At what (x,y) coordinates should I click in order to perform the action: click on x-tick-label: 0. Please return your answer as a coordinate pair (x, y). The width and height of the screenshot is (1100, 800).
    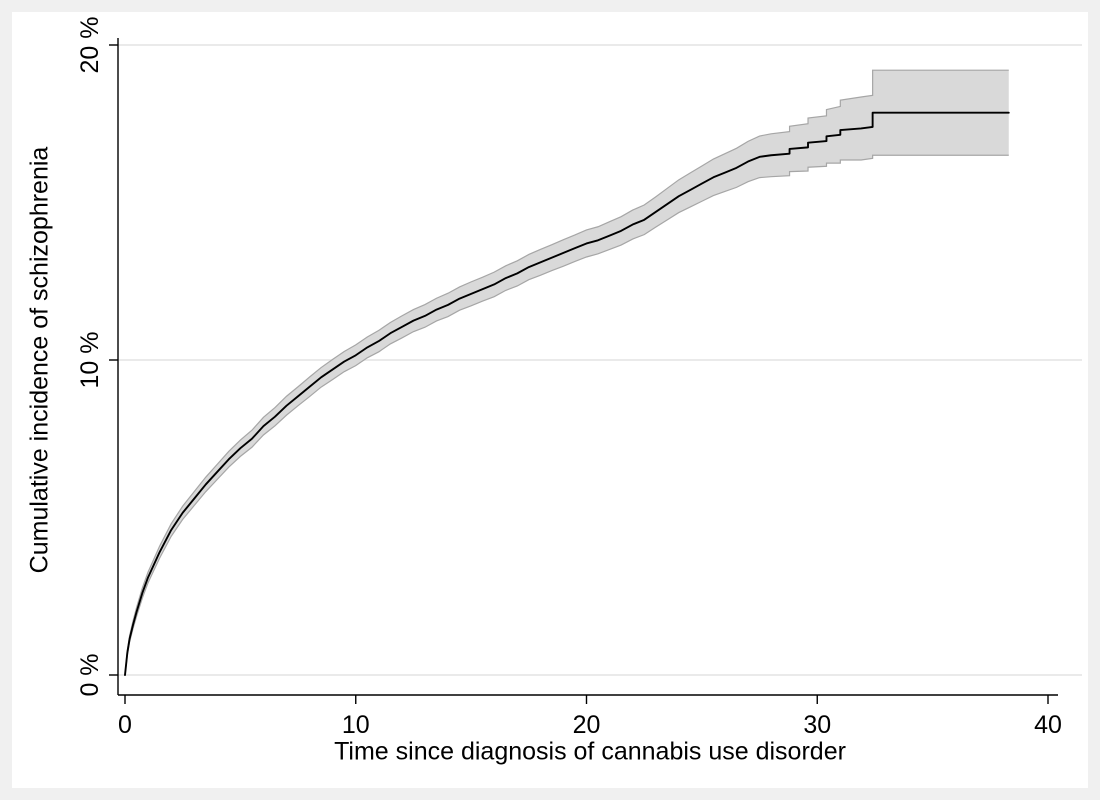
    Looking at the image, I should click on (125, 725).